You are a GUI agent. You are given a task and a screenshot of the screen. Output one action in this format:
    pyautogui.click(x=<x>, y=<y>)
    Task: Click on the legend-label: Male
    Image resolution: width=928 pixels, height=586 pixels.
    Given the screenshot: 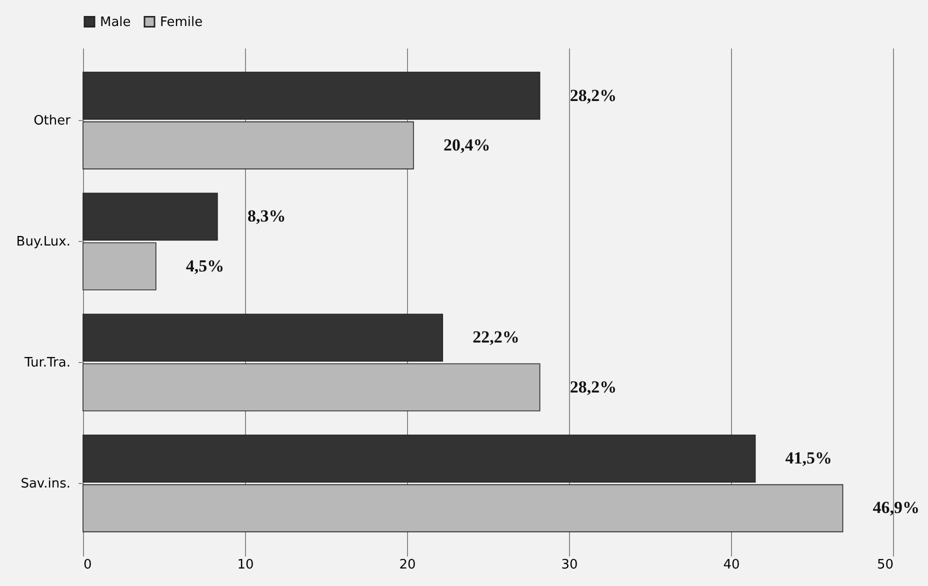 What is the action you would take?
    pyautogui.click(x=115, y=22)
    